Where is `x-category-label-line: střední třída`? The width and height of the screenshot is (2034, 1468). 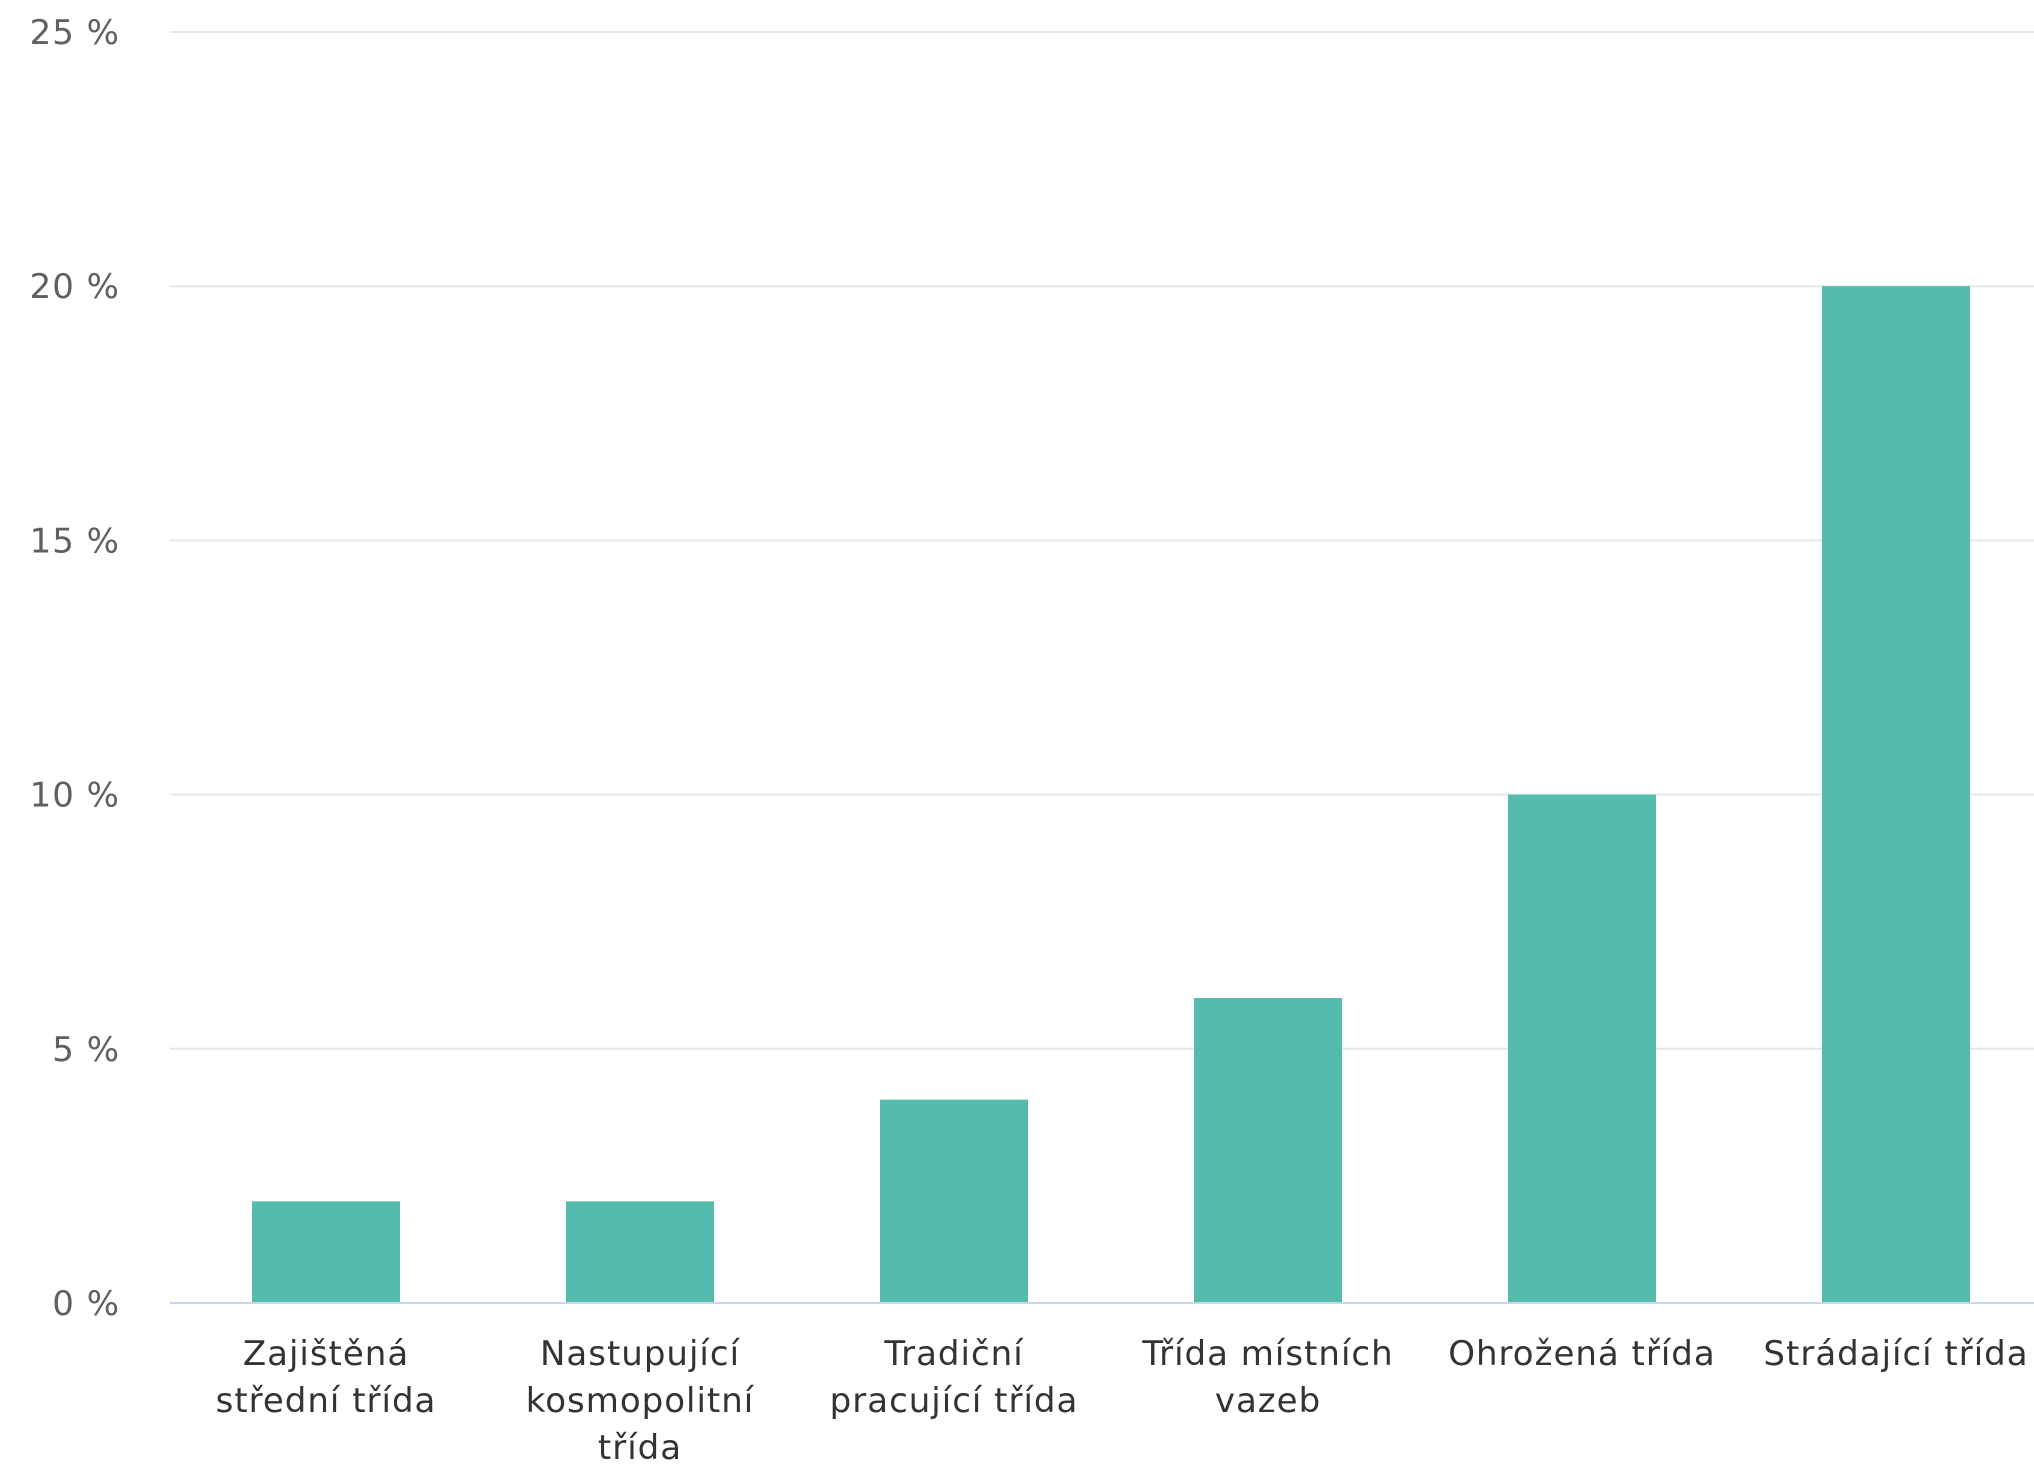 x-category-label-line: střední třída is located at coordinates (326, 1401).